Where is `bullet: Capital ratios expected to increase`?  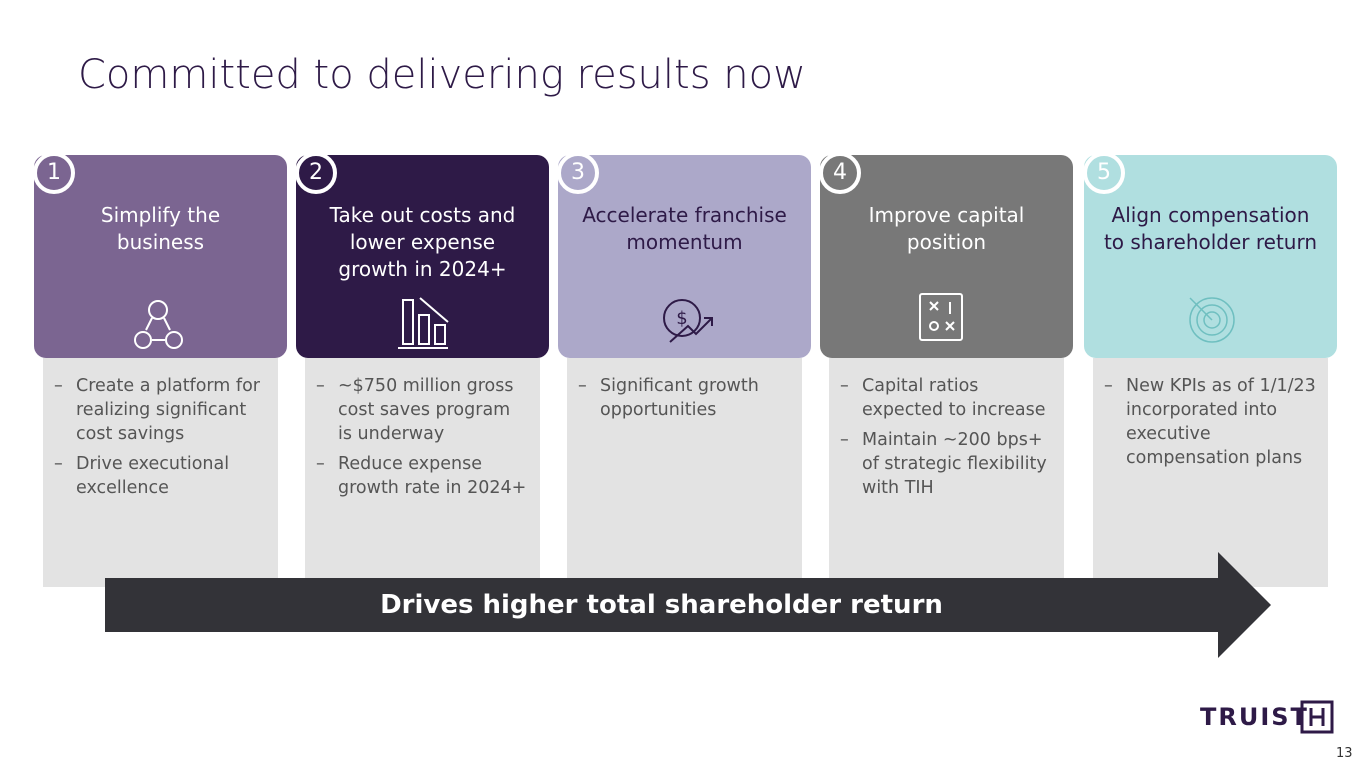 bullet: Capital ratios expected to increase is located at coordinates (942, 398).